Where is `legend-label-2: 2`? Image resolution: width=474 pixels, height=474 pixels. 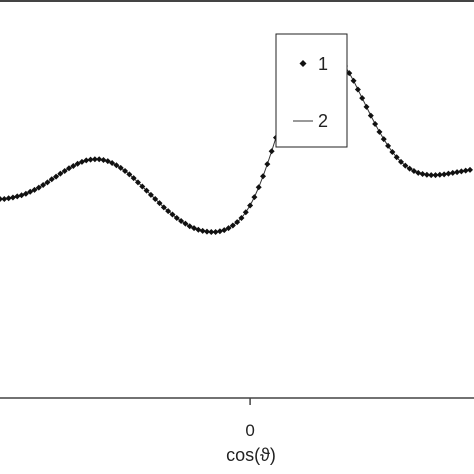
legend-label-2: 2 is located at coordinates (323, 121).